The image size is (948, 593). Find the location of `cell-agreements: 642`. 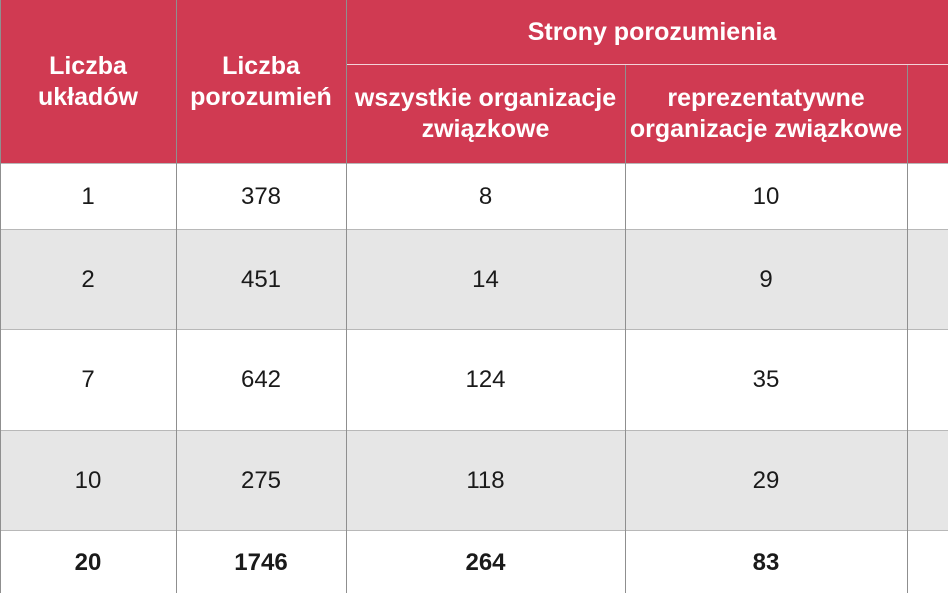

cell-agreements: 642 is located at coordinates (261, 380).